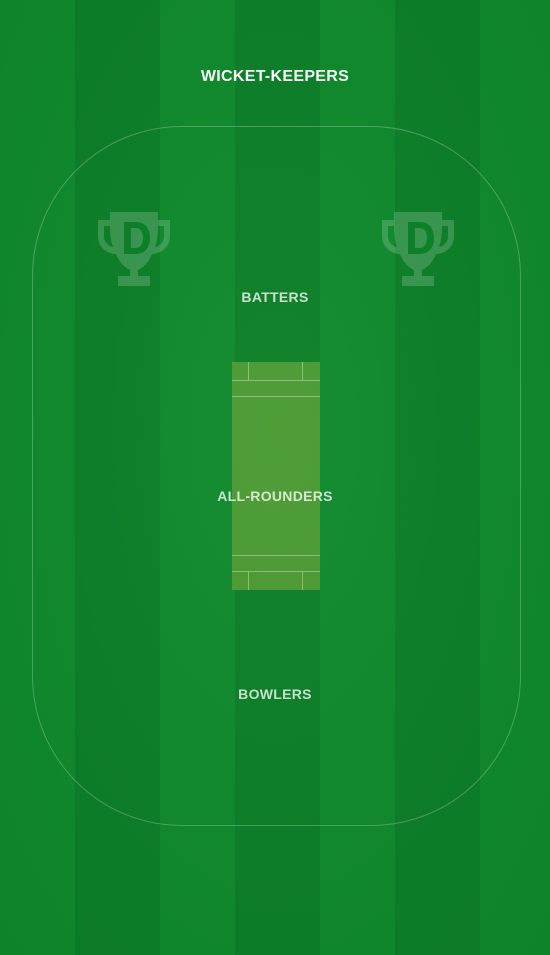  What do you see at coordinates (276, 380) in the screenshot?
I see `popping-crease-top` at bounding box center [276, 380].